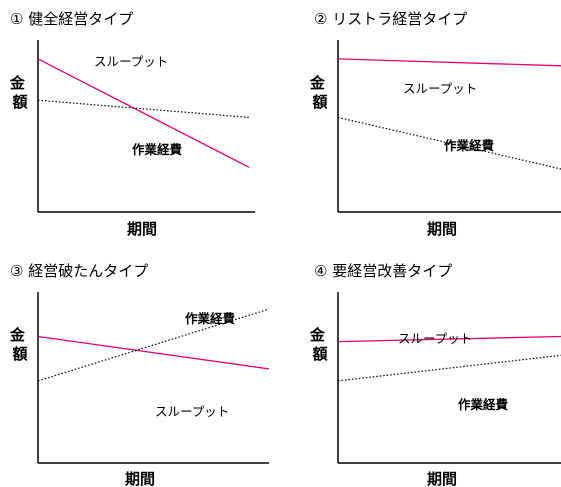 This screenshot has width=561, height=487. What do you see at coordinates (319, 354) in the screenshot?
I see `panel-4-ylabel-char-2: 額` at bounding box center [319, 354].